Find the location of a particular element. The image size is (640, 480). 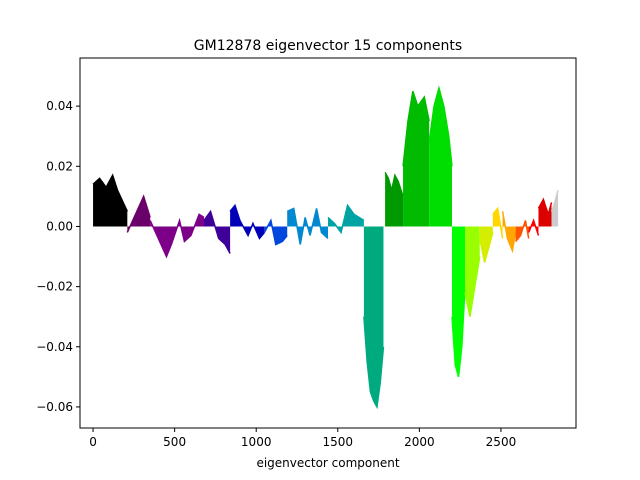

series-17-area is located at coordinates (522, 231).